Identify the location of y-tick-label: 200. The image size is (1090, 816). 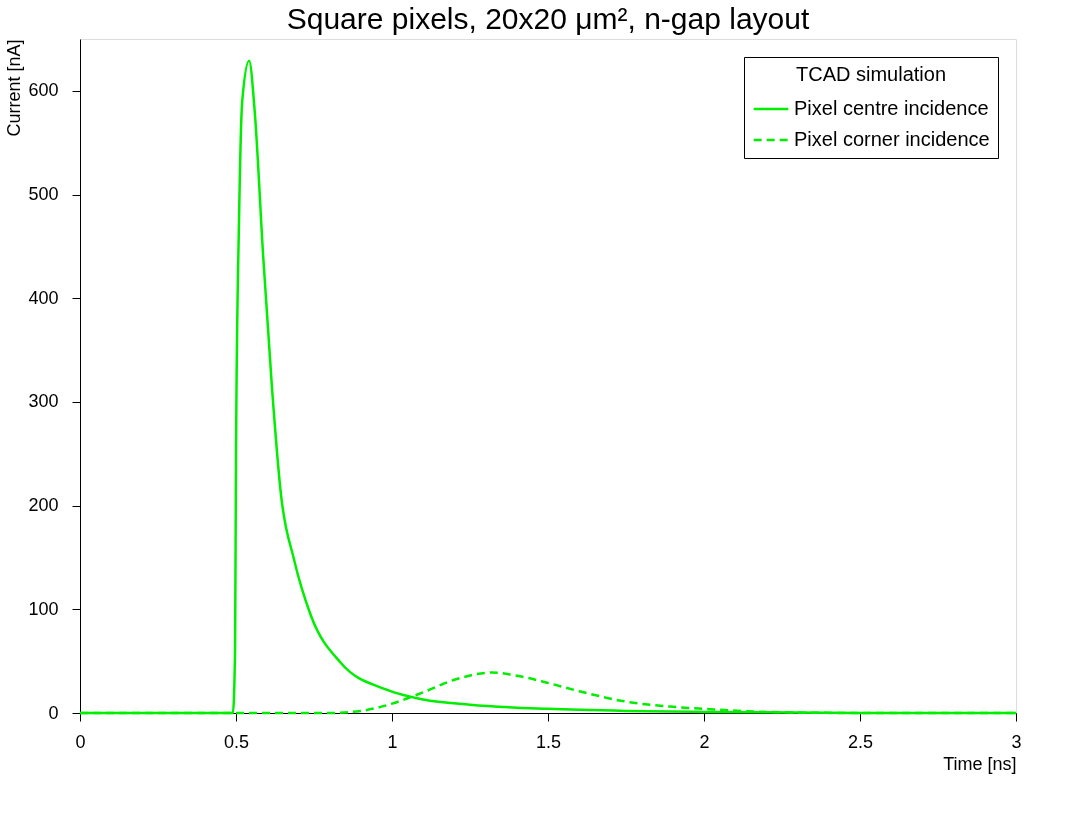
(43, 505).